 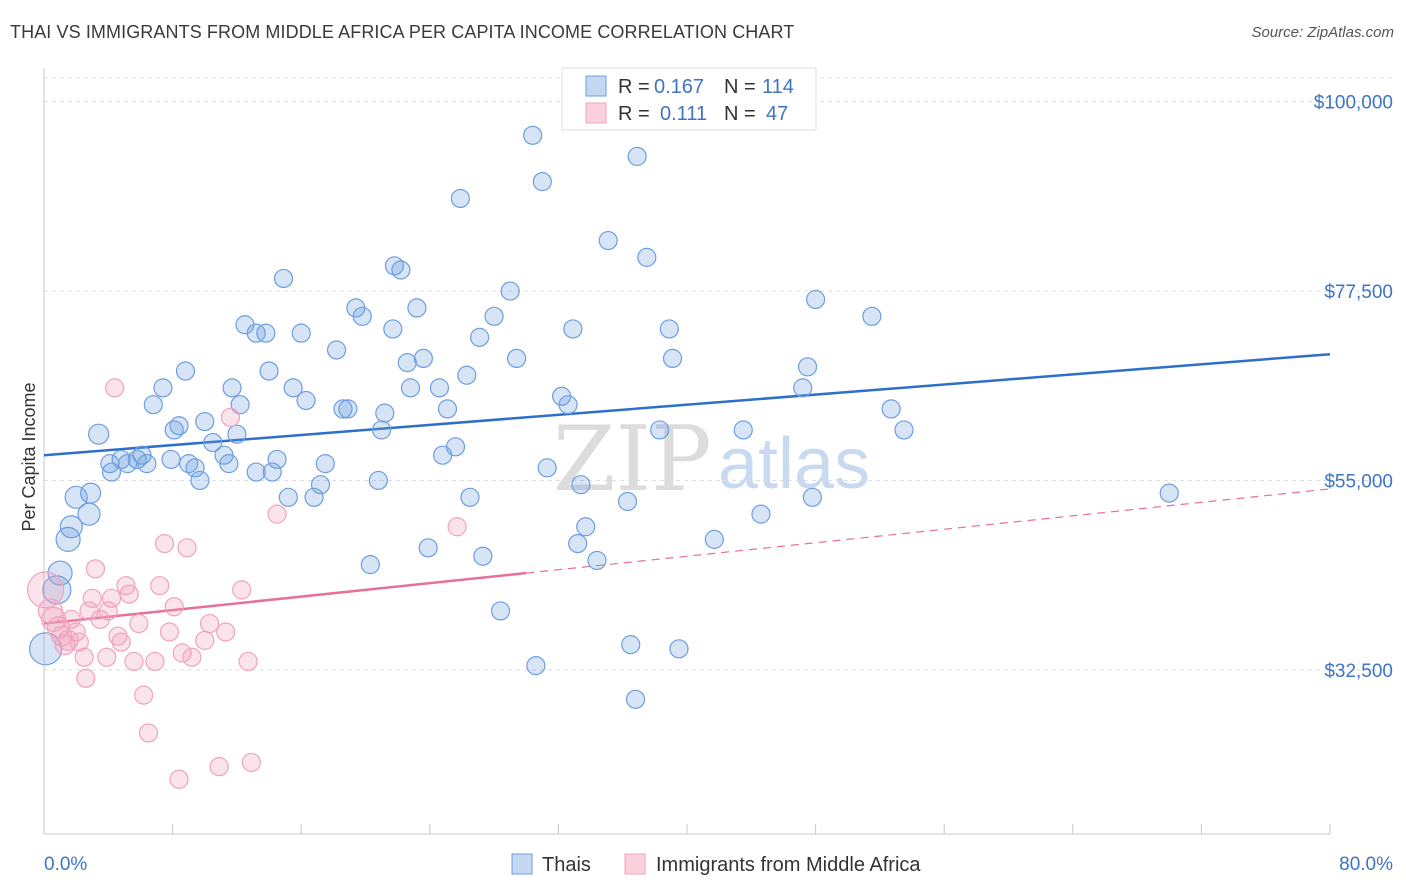 I want to click on legend-middle-africa-label: Immigrants from Middle Africa, so click(x=788, y=865).